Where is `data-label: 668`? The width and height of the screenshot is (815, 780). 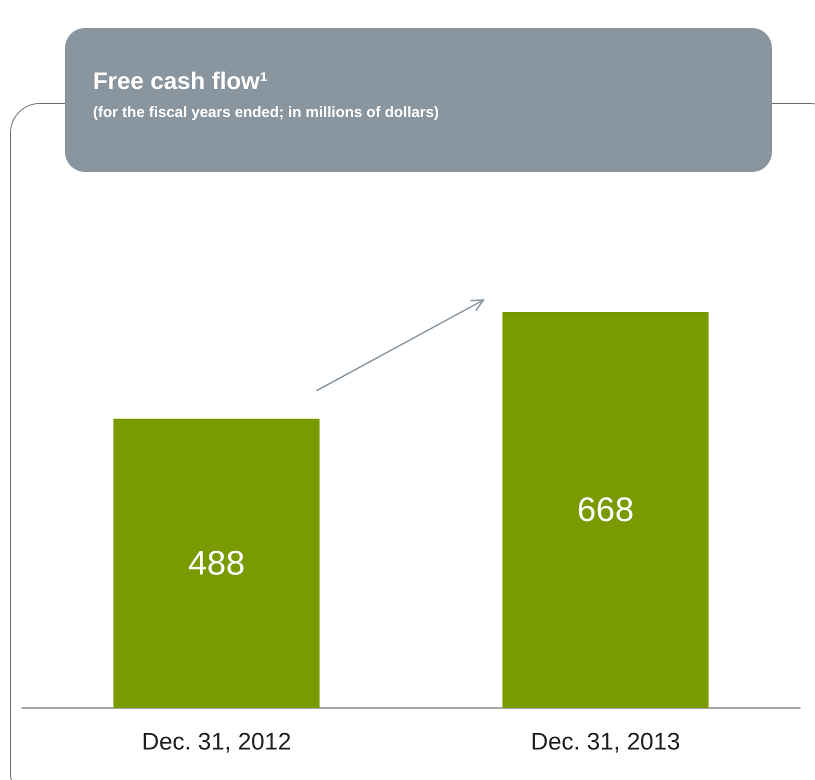
data-label: 668 is located at coordinates (605, 510).